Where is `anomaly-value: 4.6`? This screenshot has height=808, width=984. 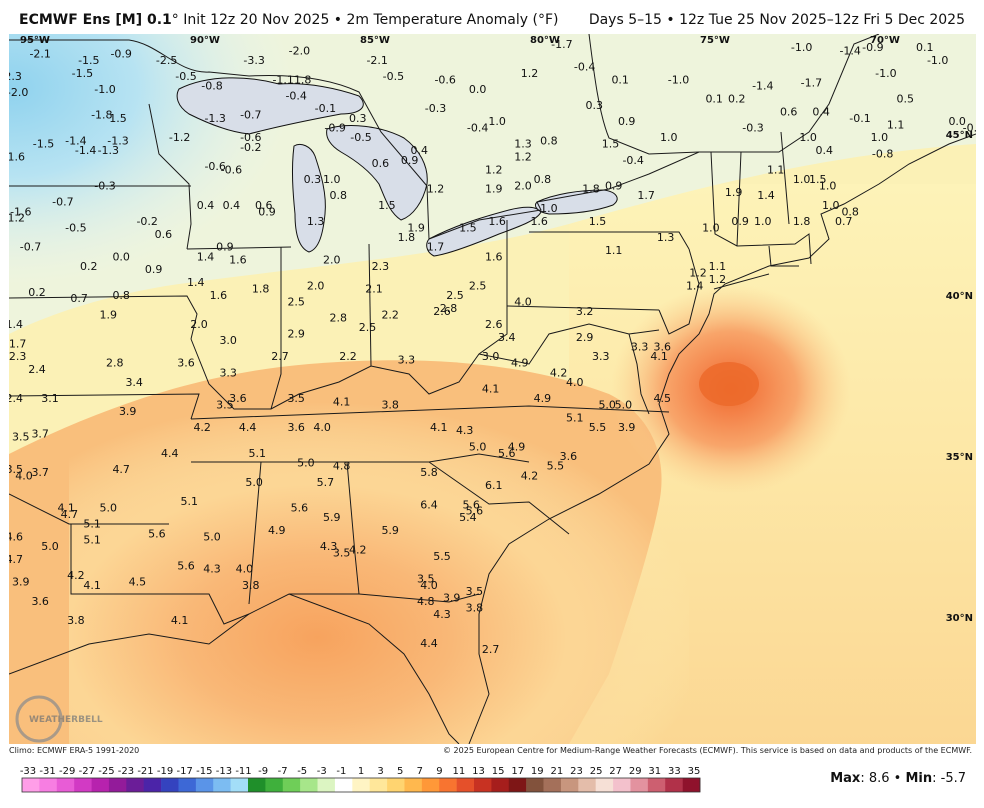
anomaly-value: 4.6 is located at coordinates (16, 537).